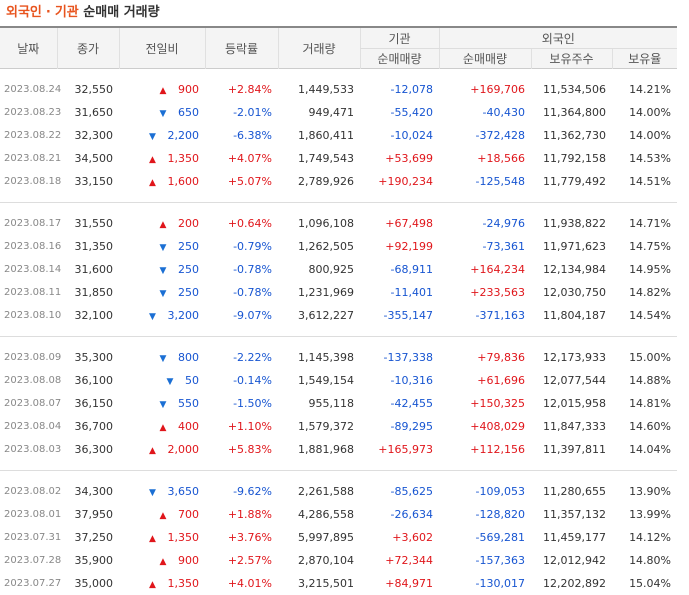 Image resolution: width=689 pixels, height=595 pixels. Describe the element at coordinates (574, 112) in the screenshot. I see `cell-foreign-shares: 11,364,800` at that location.